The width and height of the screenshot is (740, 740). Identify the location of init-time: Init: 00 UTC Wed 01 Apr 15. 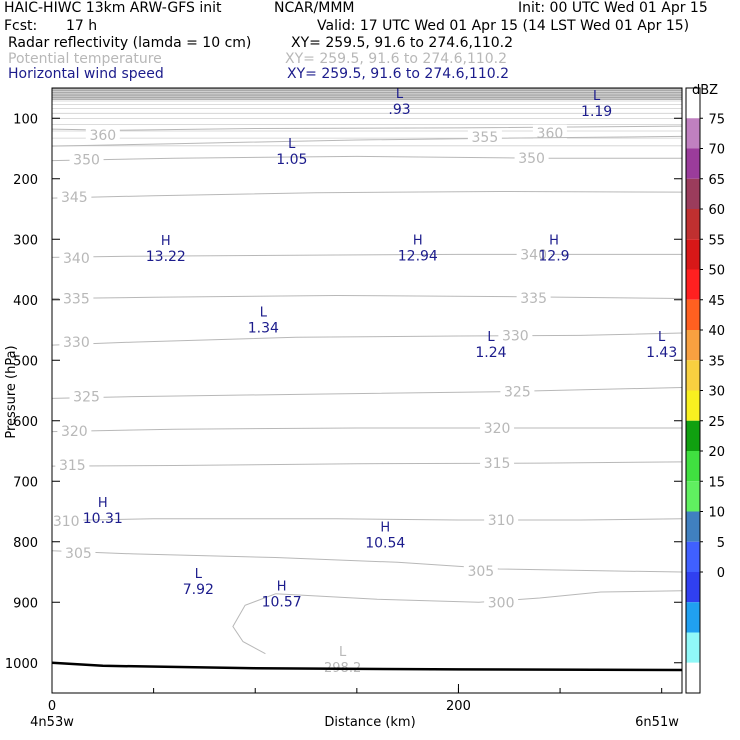
(613, 8).